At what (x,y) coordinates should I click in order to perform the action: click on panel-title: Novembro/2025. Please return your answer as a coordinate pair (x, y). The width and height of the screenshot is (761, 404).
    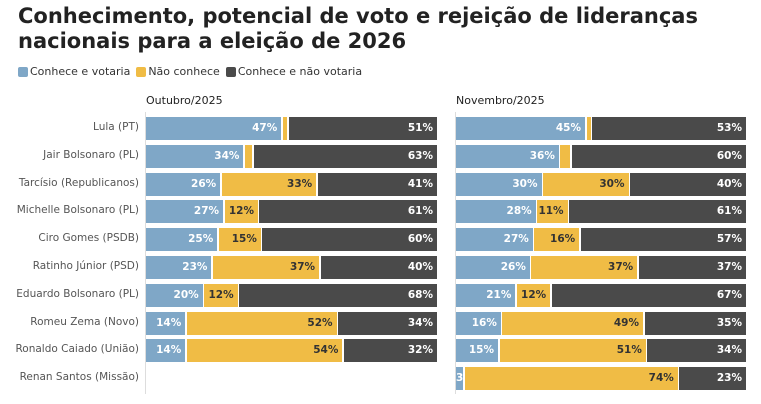
    Looking at the image, I should click on (500, 100).